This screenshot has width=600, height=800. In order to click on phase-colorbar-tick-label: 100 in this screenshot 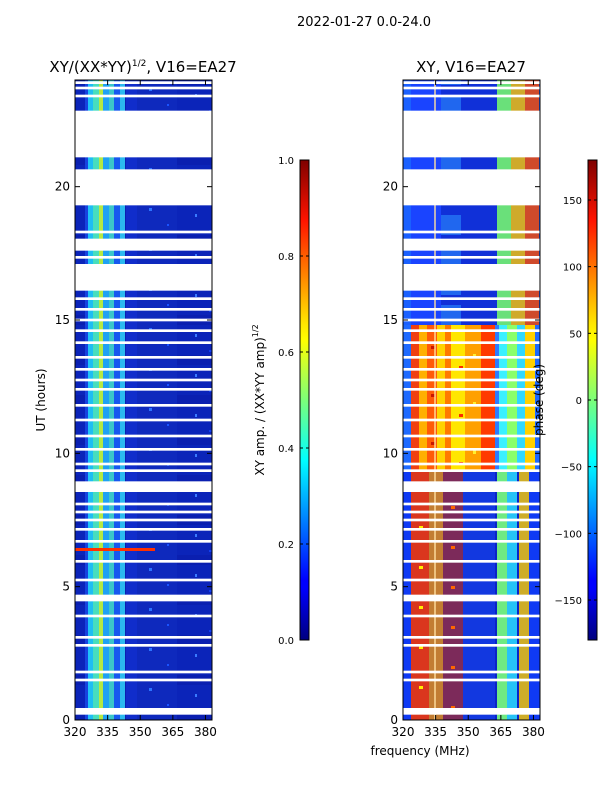, I will do `click(572, 268)`.